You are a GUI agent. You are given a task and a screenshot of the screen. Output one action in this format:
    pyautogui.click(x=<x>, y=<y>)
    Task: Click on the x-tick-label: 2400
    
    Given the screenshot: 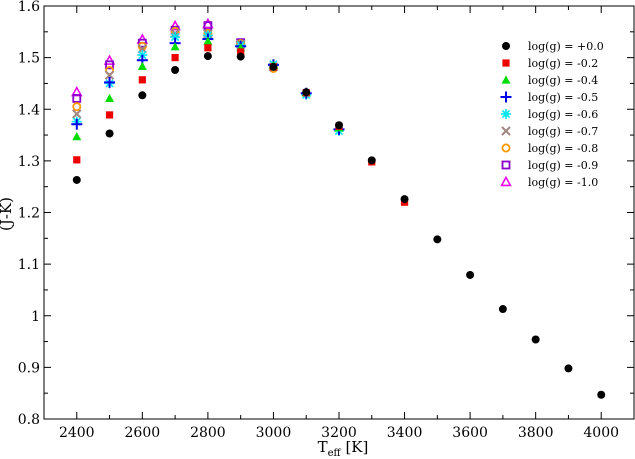 What is the action you would take?
    pyautogui.click(x=77, y=433)
    